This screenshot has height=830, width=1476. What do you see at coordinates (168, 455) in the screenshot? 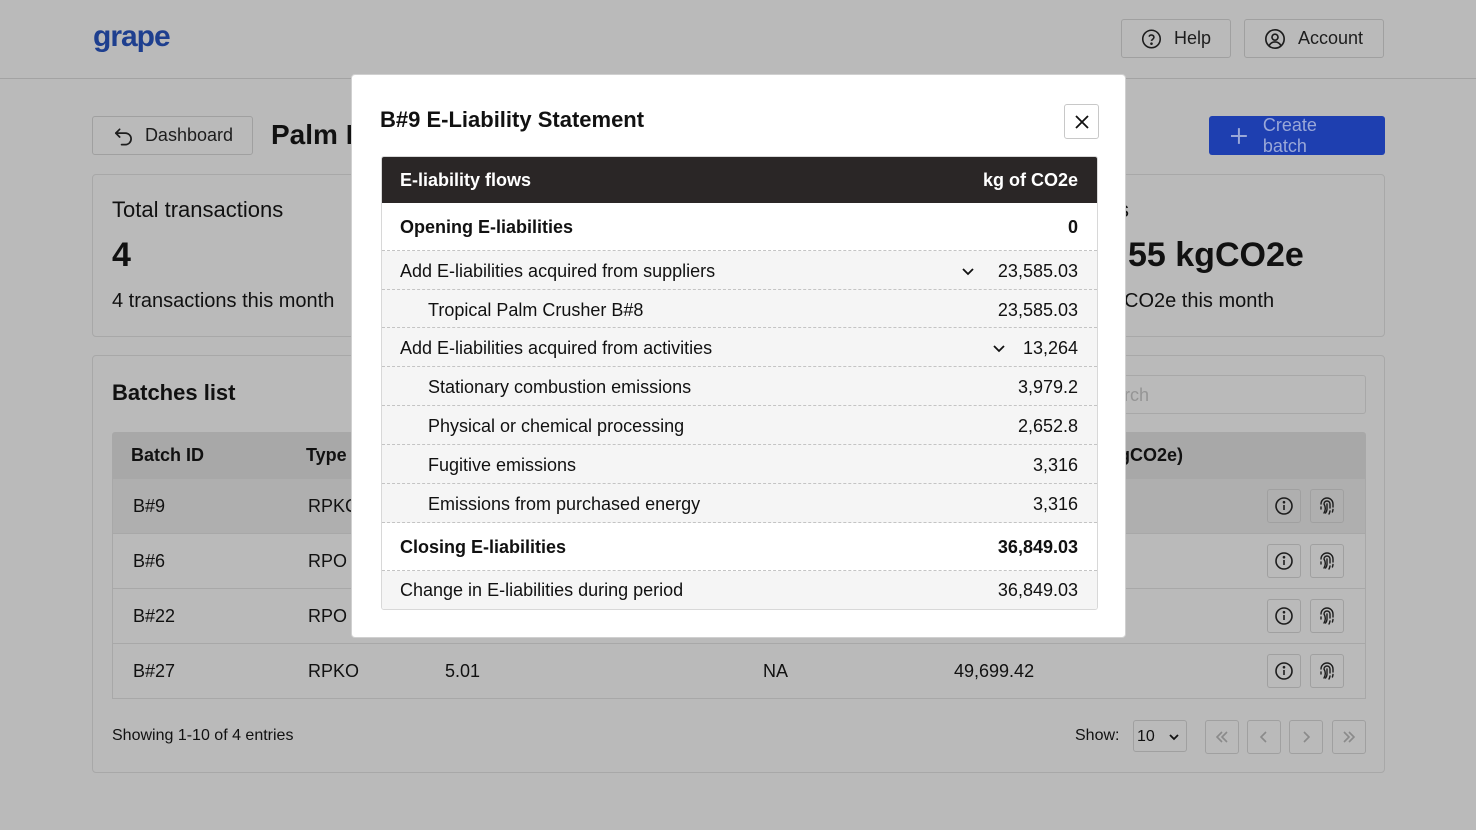
I see `column-batch-id: Batch ID` at bounding box center [168, 455].